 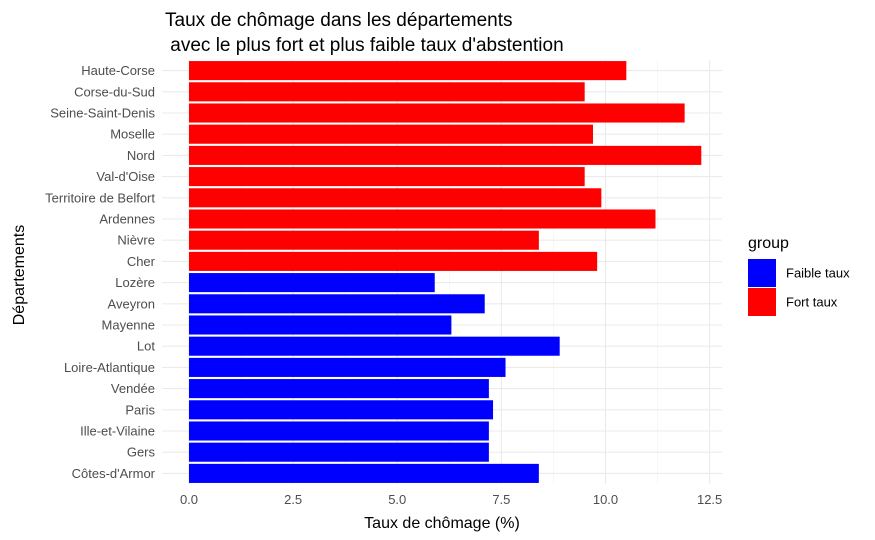 I want to click on bar-cher, so click(x=393, y=261).